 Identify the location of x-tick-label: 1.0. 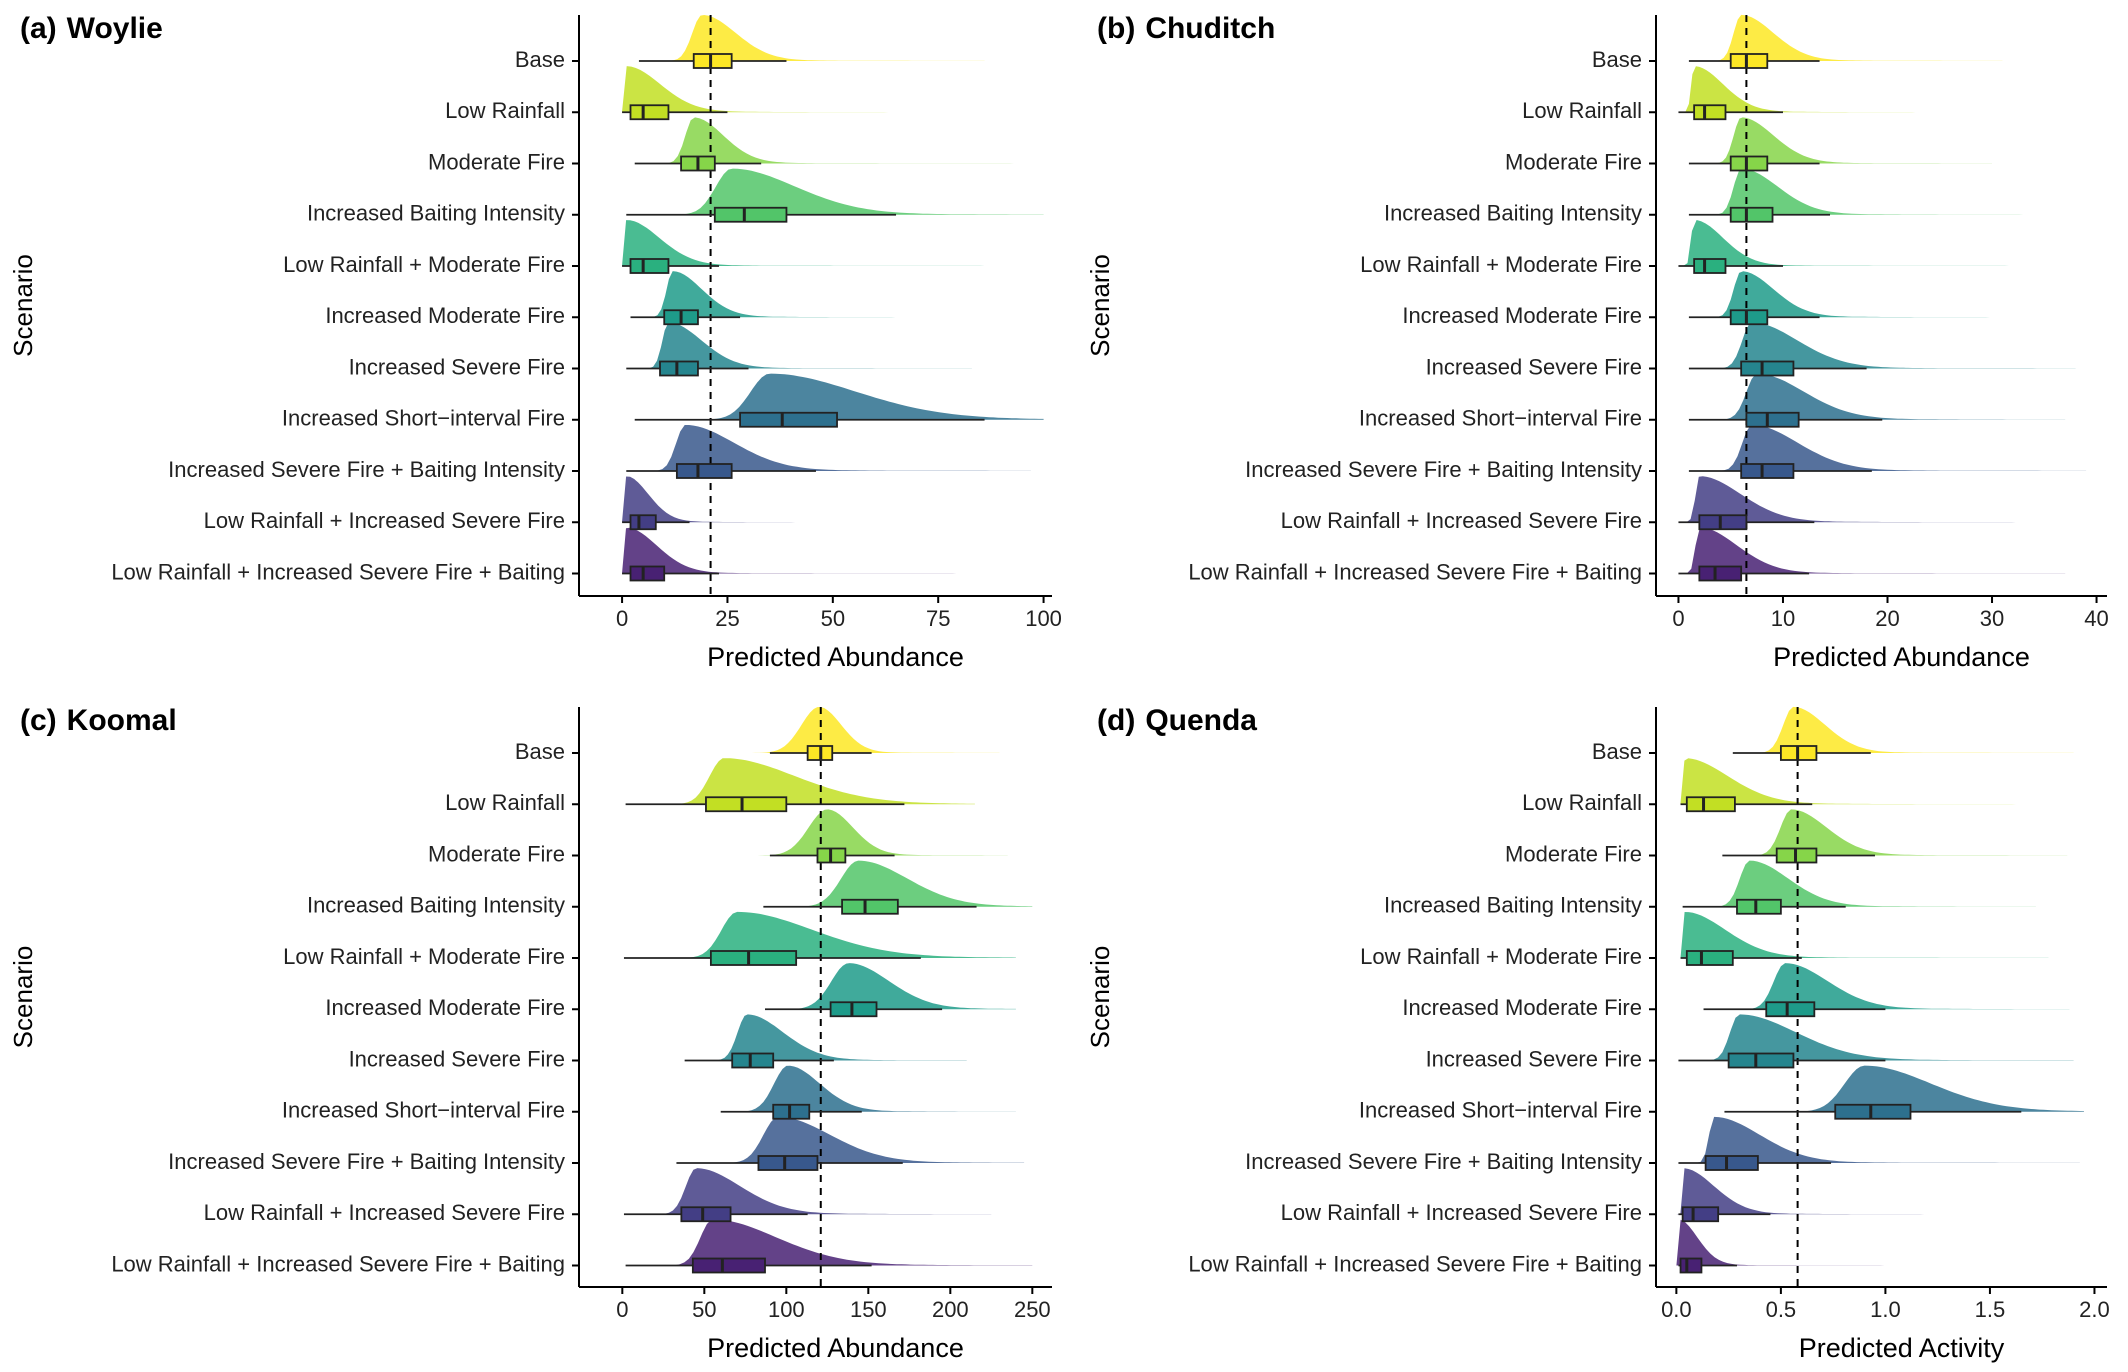
(1885, 1309).